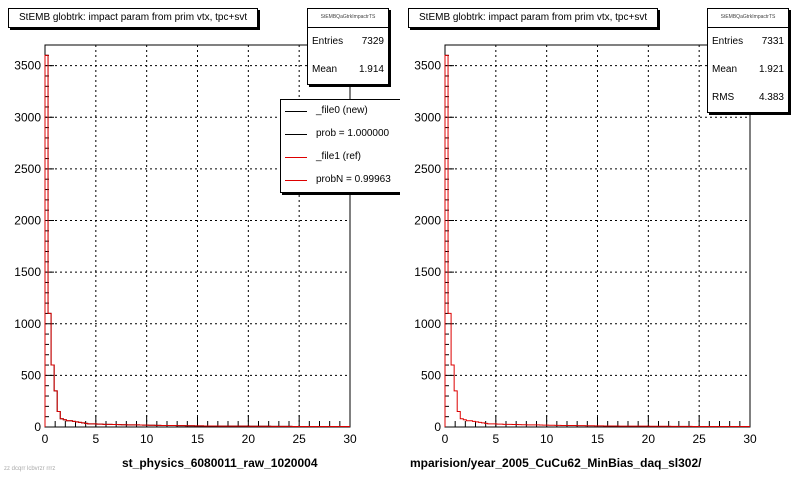  What do you see at coordinates (772, 41) in the screenshot?
I see `stats-value: 7331` at bounding box center [772, 41].